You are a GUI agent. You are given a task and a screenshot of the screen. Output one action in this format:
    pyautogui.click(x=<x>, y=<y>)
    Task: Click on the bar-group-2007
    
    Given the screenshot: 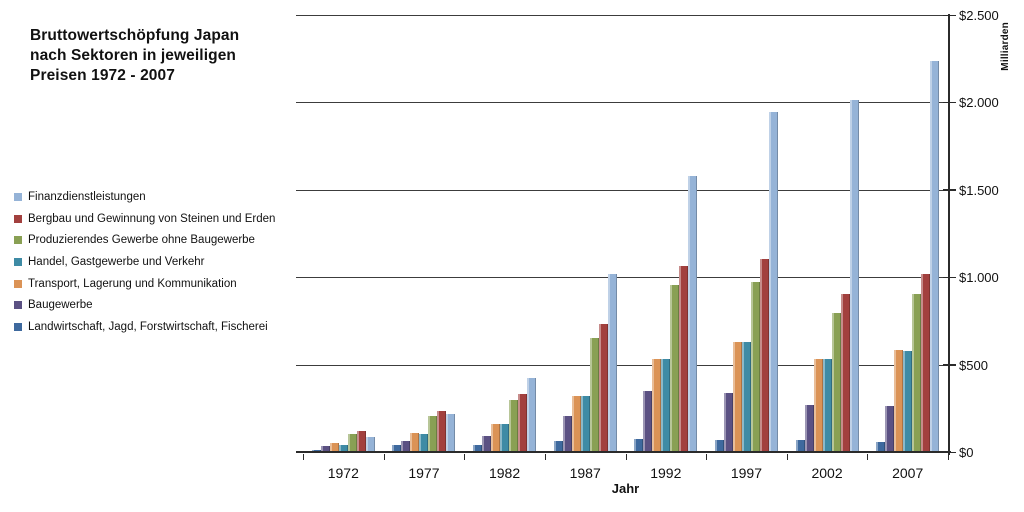 What is the action you would take?
    pyautogui.click(x=907, y=234)
    